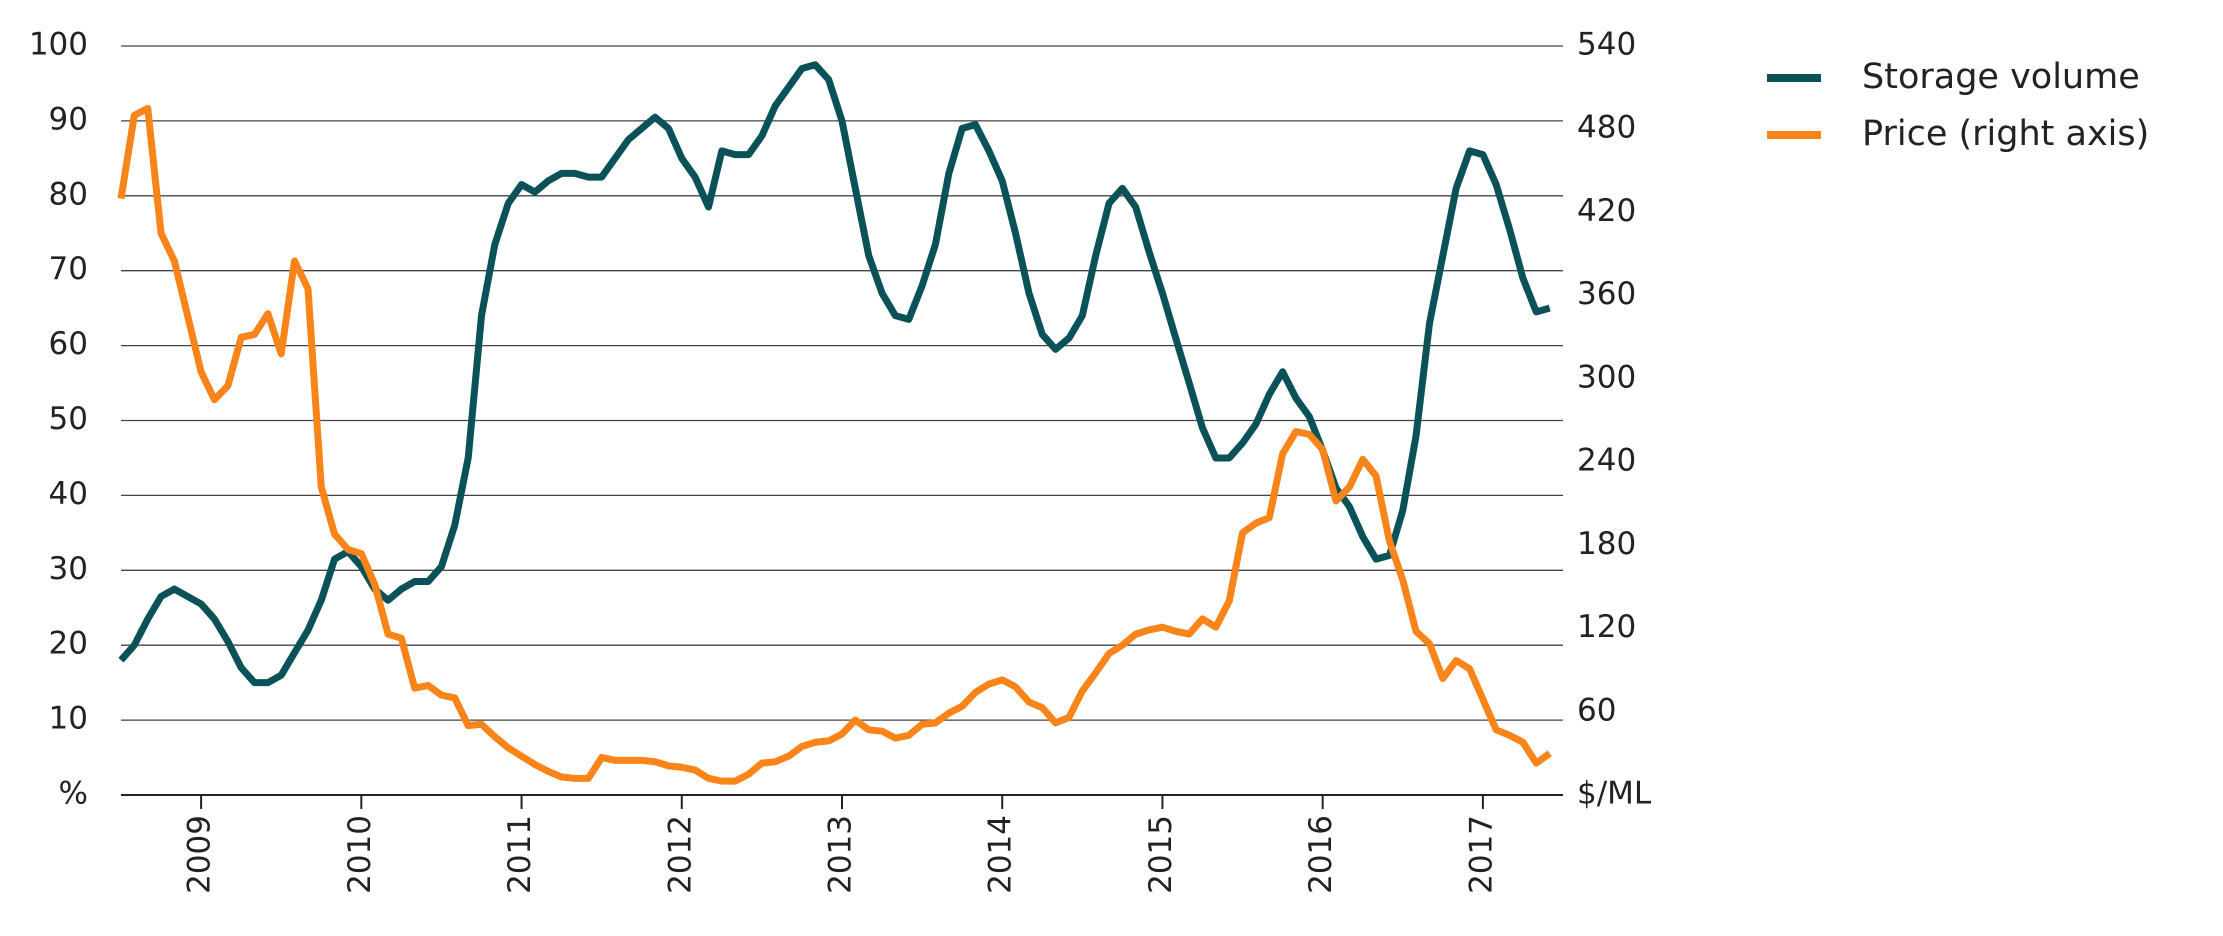  I want to click on y-tick-label: 10, so click(68, 719).